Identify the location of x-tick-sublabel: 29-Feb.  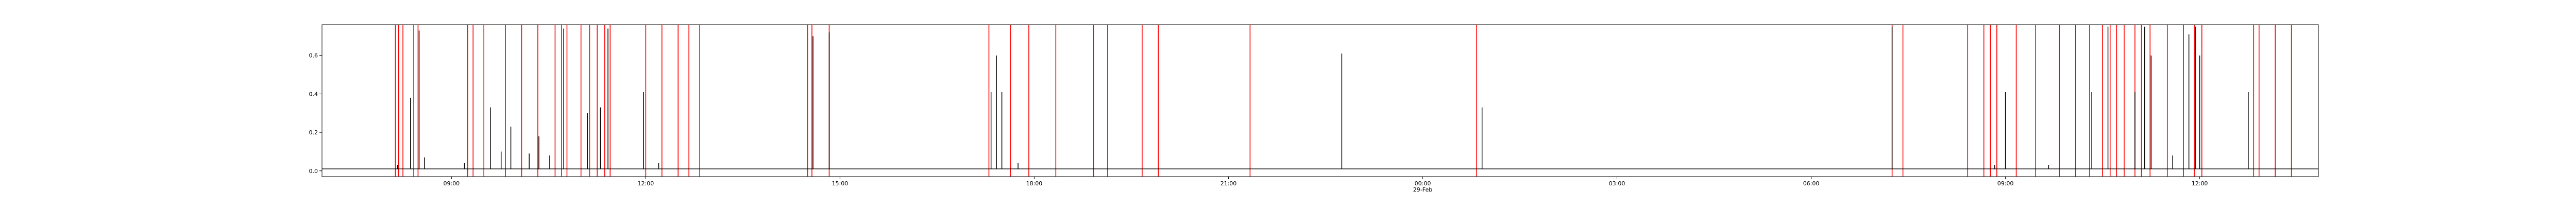
(1422, 189).